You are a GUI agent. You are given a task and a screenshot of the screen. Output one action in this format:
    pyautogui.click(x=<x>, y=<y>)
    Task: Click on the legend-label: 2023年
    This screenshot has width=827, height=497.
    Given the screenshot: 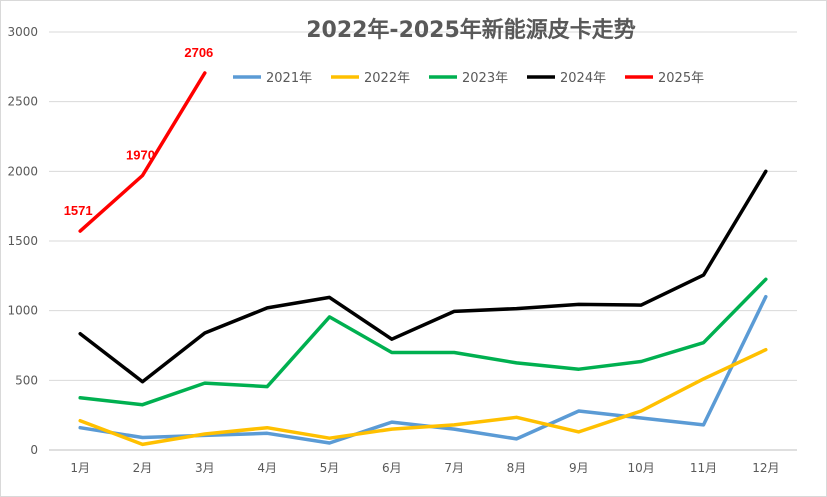 What is the action you would take?
    pyautogui.click(x=485, y=78)
    